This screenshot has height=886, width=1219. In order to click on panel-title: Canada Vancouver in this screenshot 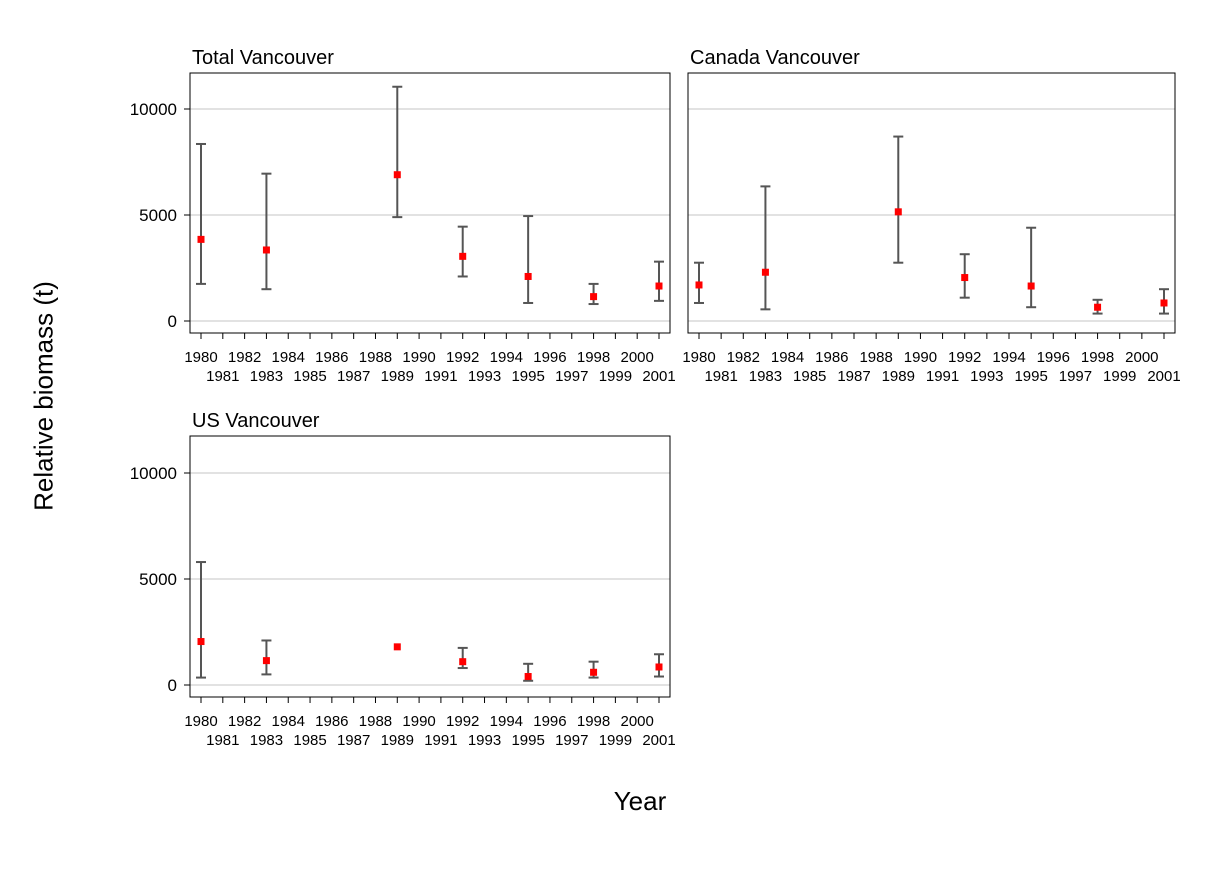, I will do `click(775, 58)`.